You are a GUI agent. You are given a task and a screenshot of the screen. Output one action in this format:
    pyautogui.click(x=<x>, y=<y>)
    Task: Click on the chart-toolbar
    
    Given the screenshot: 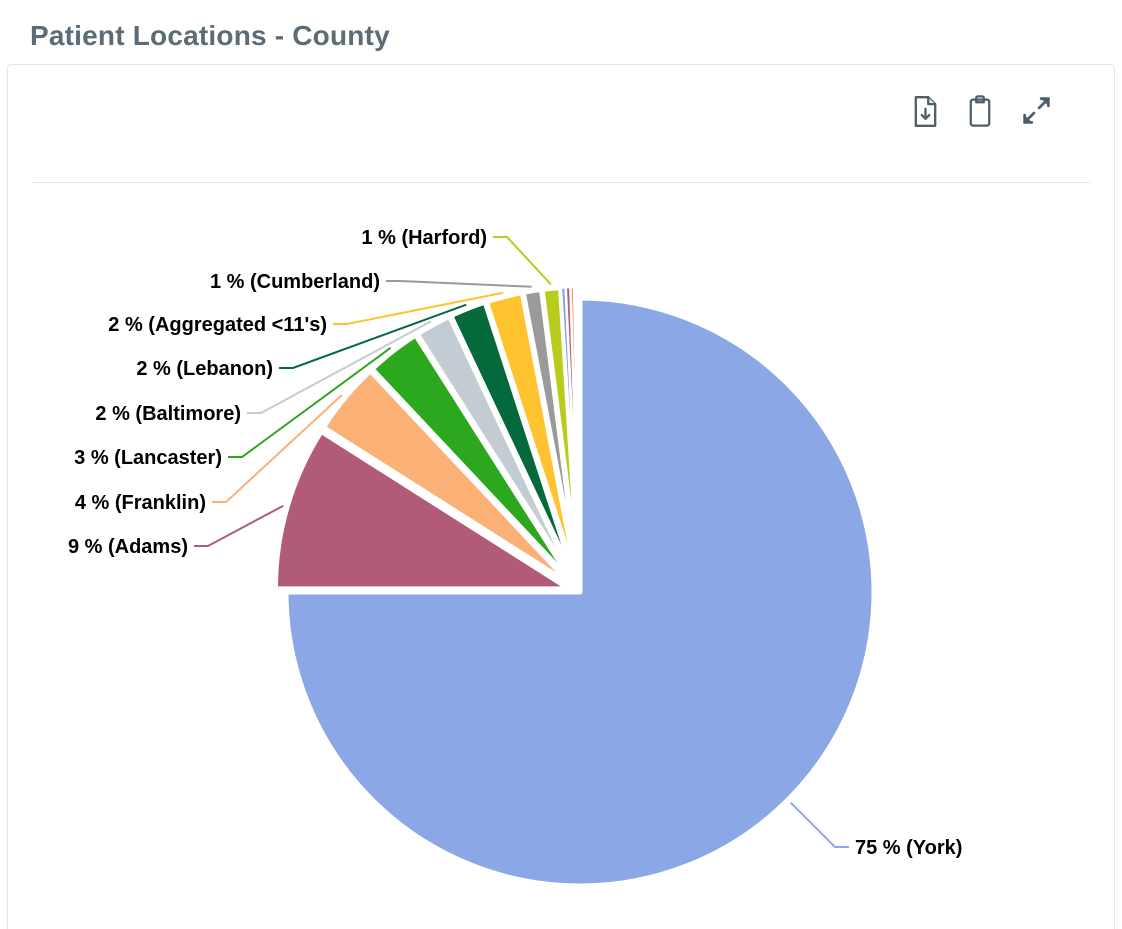 What is the action you would take?
    pyautogui.click(x=561, y=123)
    